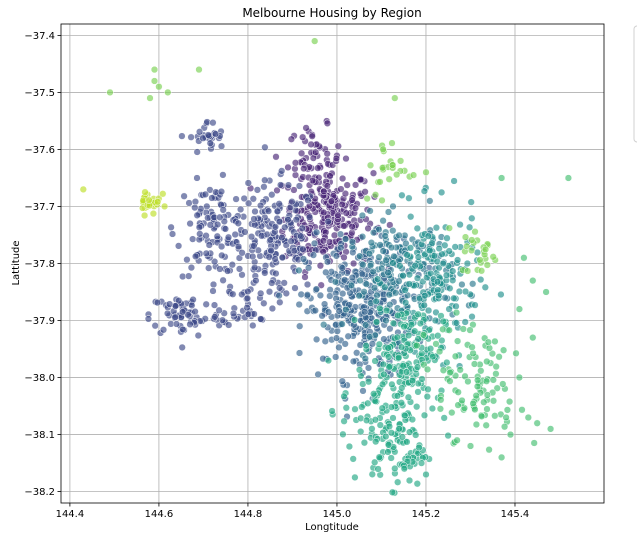  Describe the element at coordinates (39, 93) in the screenshot. I see `y-tick-label: −37.5` at that location.